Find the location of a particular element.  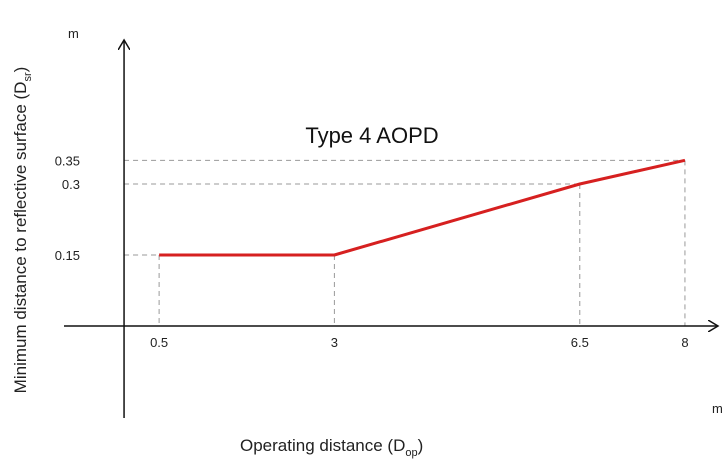

x-axis-title-sub: op is located at coordinates (411, 453).